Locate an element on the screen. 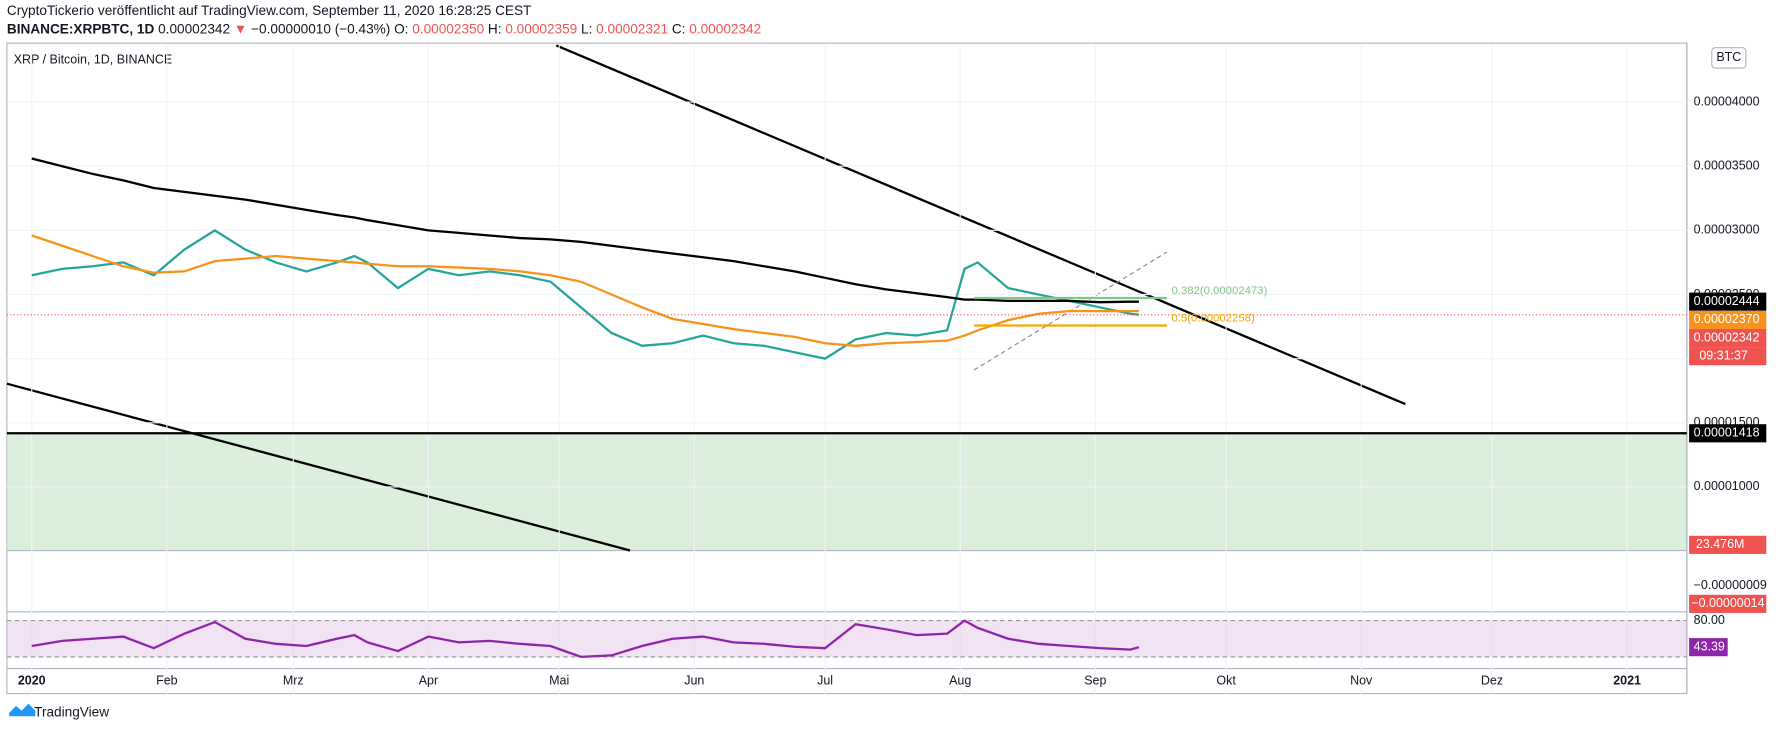 Image resolution: width=1780 pixels, height=731 pixels. y-tick-label: 0.00003500 is located at coordinates (1727, 166).